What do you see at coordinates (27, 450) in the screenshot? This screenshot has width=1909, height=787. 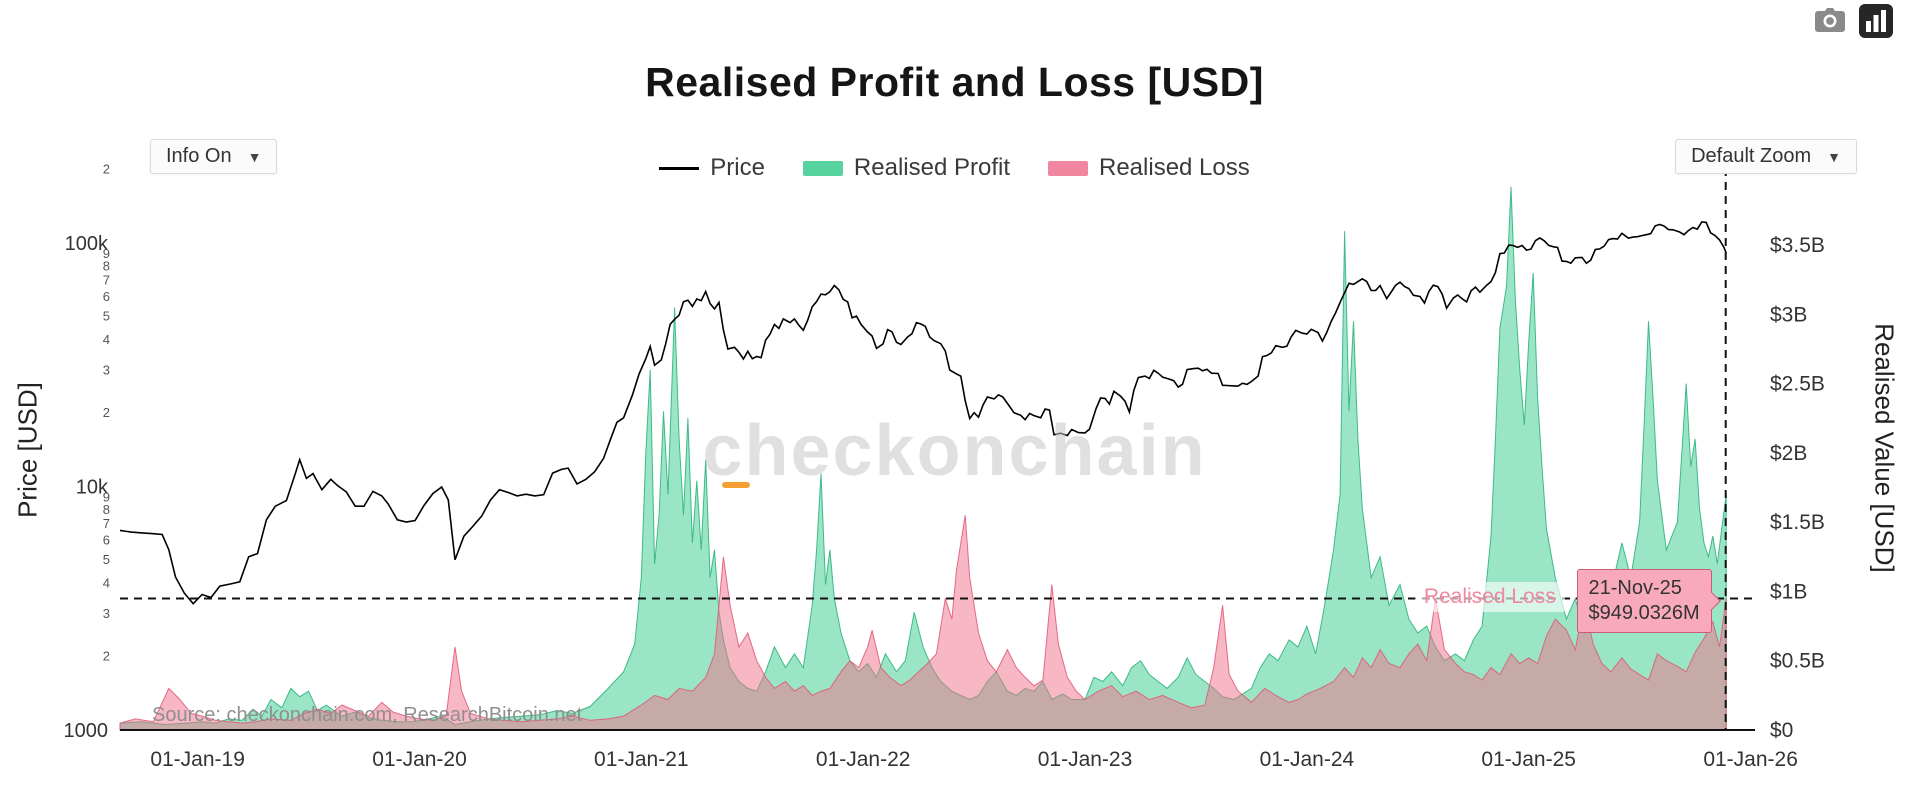 I see `y-axis-title-left: Price [USD]` at bounding box center [27, 450].